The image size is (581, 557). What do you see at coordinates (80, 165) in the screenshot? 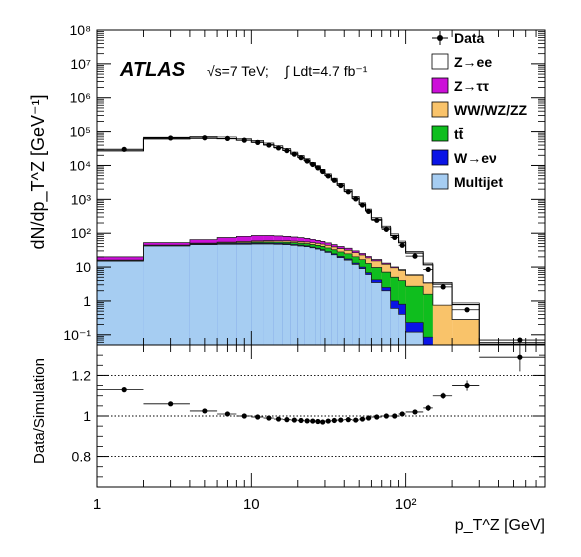
I see `main-ytick-label-4: 10⁴` at bounding box center [80, 165].